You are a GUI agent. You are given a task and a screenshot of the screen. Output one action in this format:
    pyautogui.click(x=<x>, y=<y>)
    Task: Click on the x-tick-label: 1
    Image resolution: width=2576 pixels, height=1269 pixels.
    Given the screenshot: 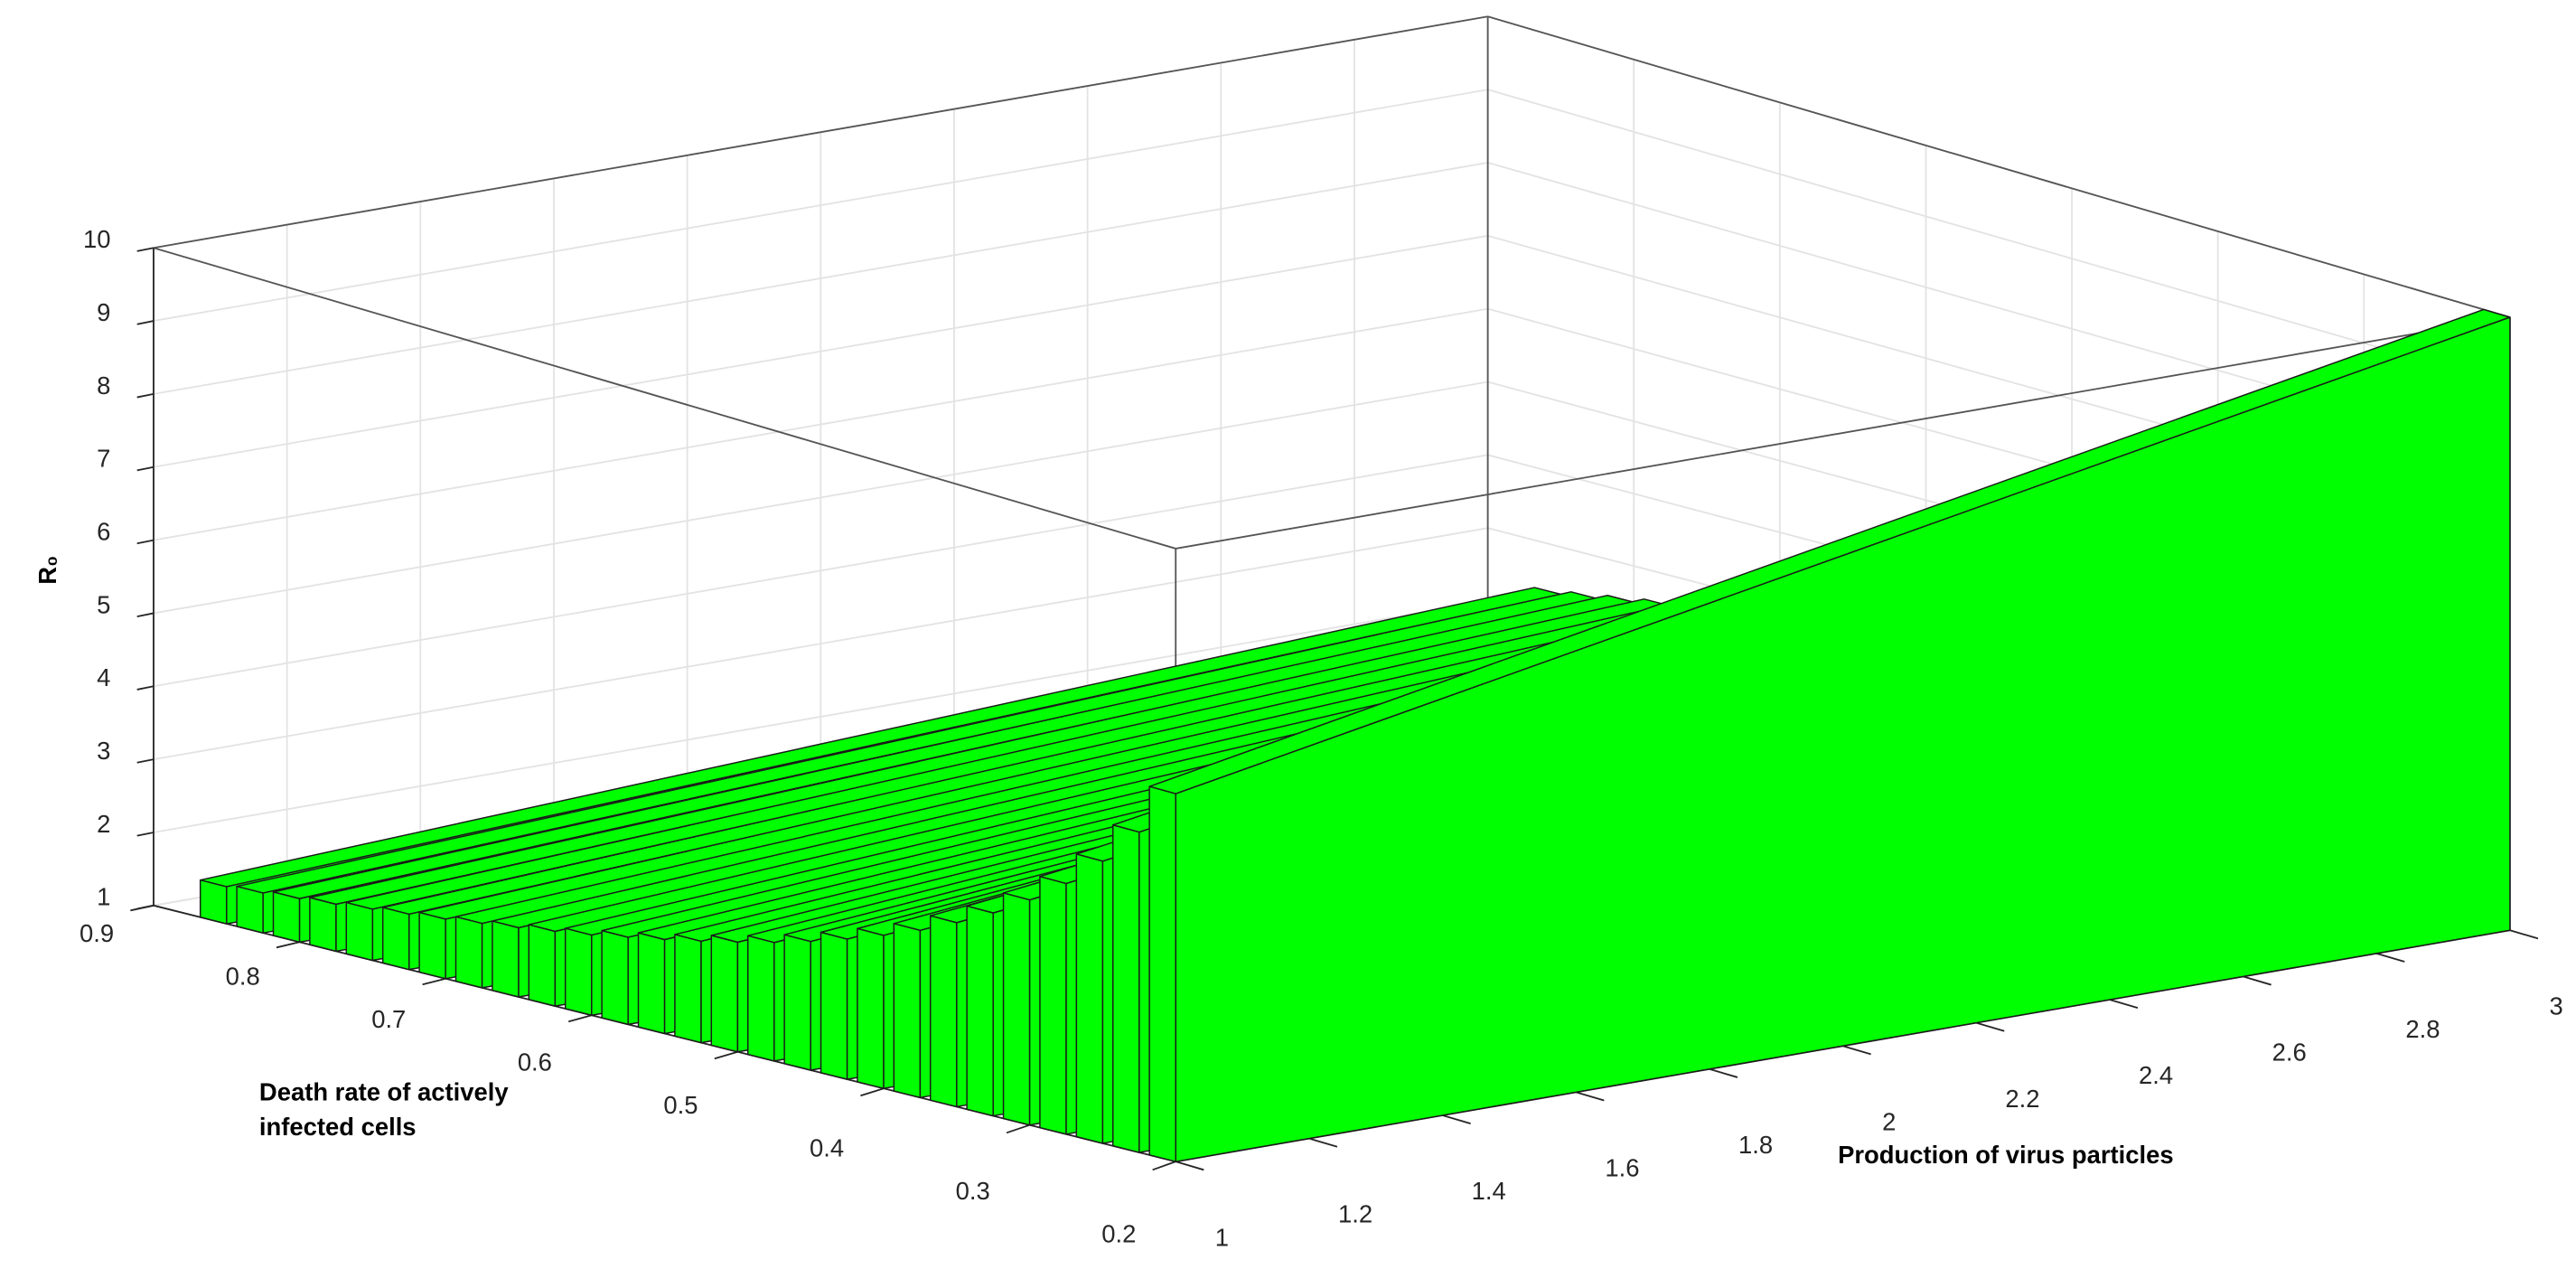 What is the action you would take?
    pyautogui.click(x=1222, y=1237)
    